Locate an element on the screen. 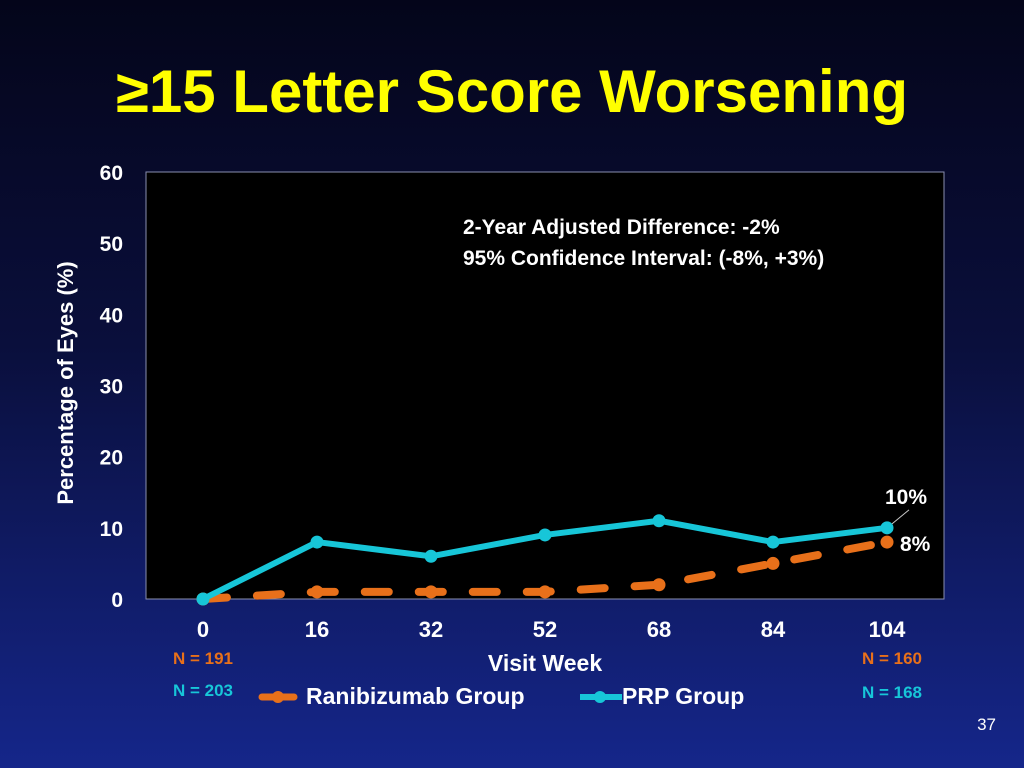  x-tick-label: 68 is located at coordinates (659, 629).